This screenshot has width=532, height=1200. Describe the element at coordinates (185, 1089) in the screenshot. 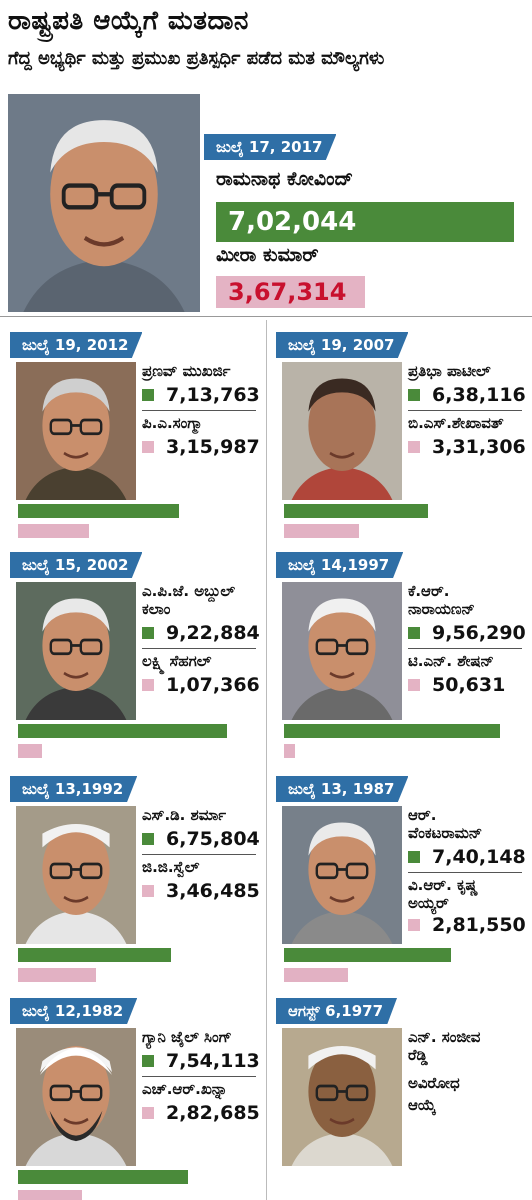

I see `runner-up-name: ಎಚ್.ಆರ್.ಖನ್ನಾ` at that location.